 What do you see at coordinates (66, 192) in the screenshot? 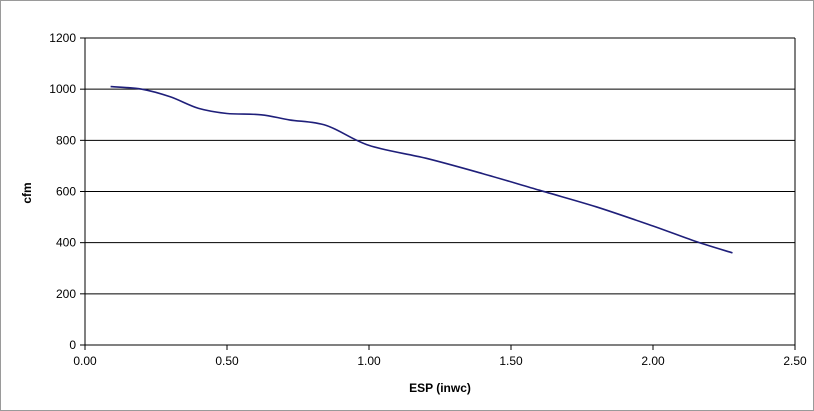
I see `y-tick-label-600: 600` at bounding box center [66, 192].